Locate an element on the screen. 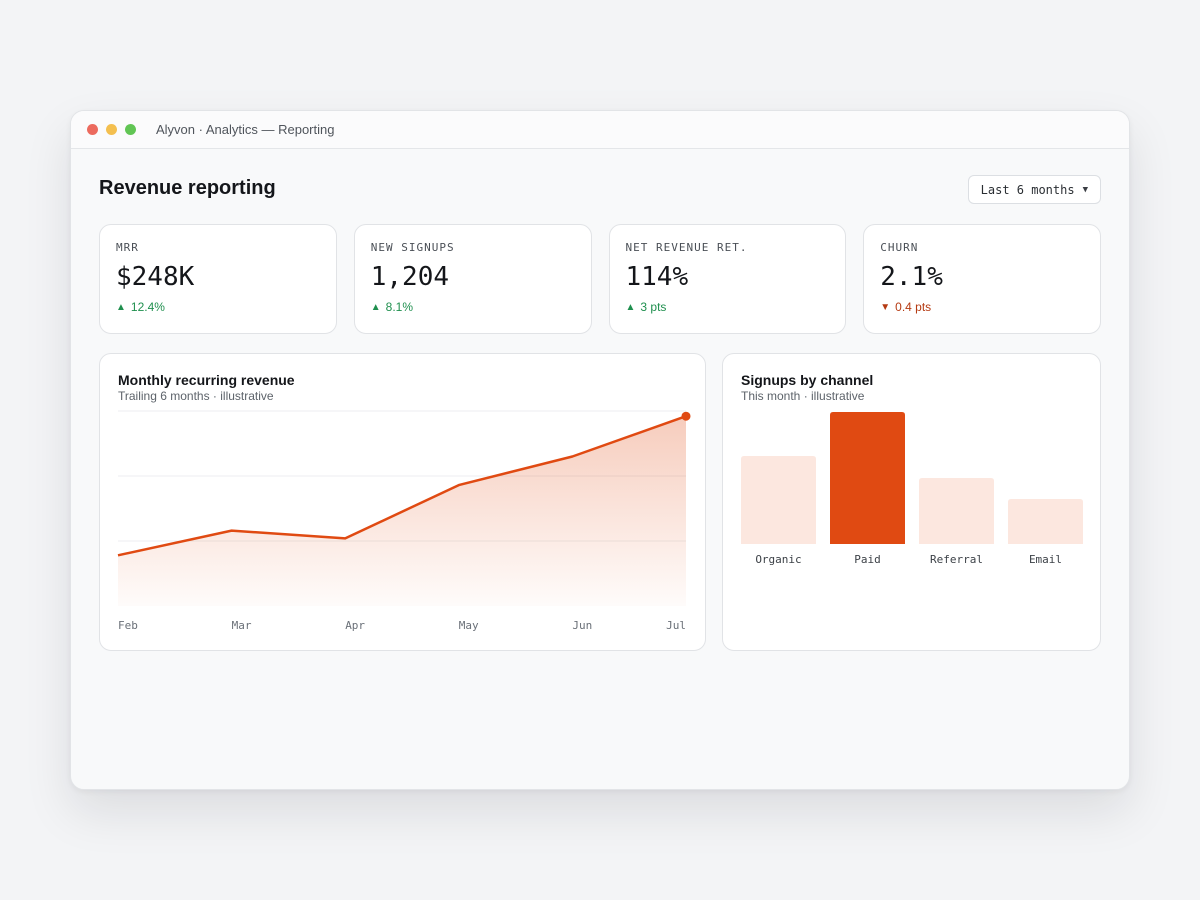 This screenshot has width=1200, height=900. panel-title: Signups by channel is located at coordinates (807, 380).